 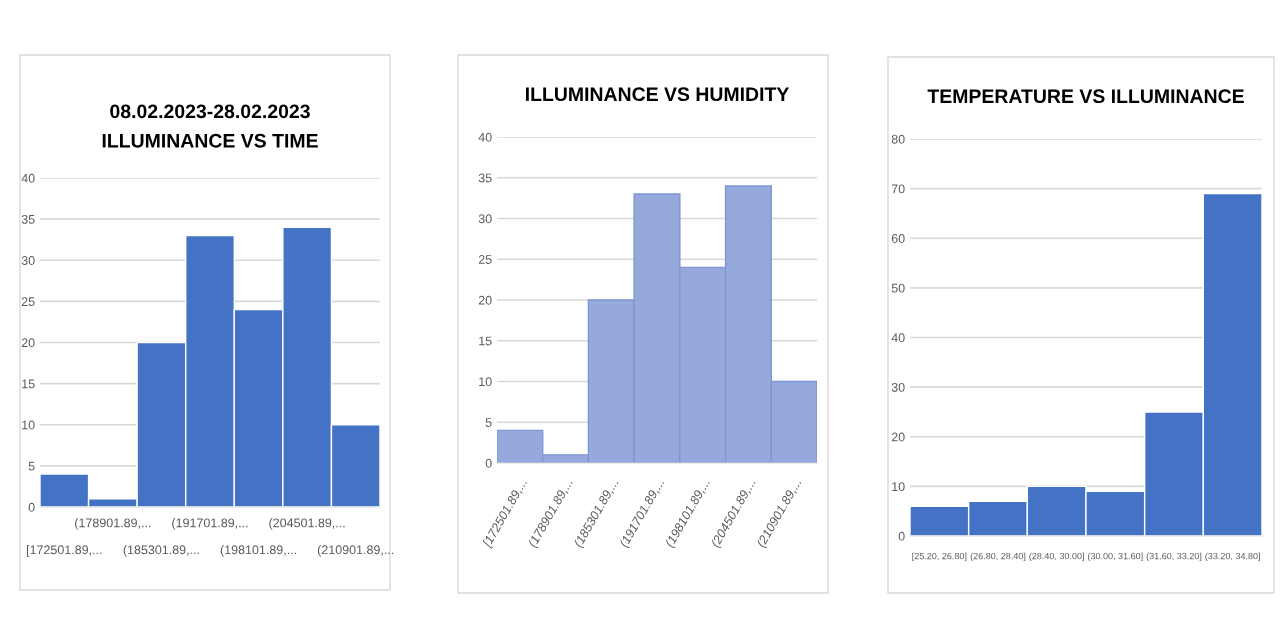 What do you see at coordinates (898, 238) in the screenshot?
I see `y-tick-label: 60` at bounding box center [898, 238].